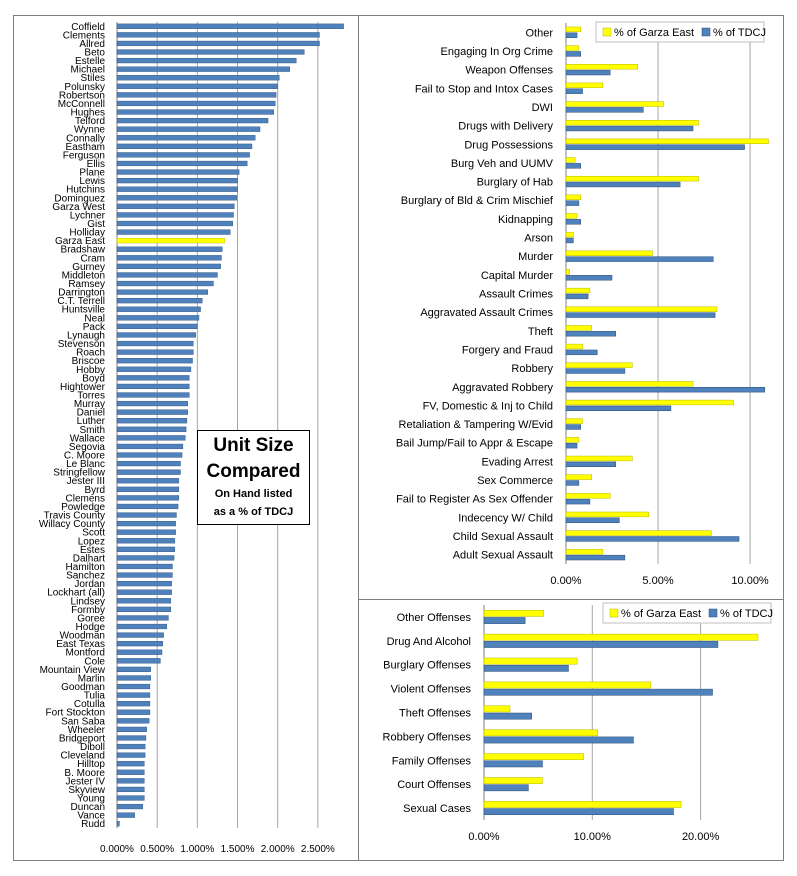  What do you see at coordinates (88, 807) in the screenshot?
I see `unit-label: Duncan` at bounding box center [88, 807].